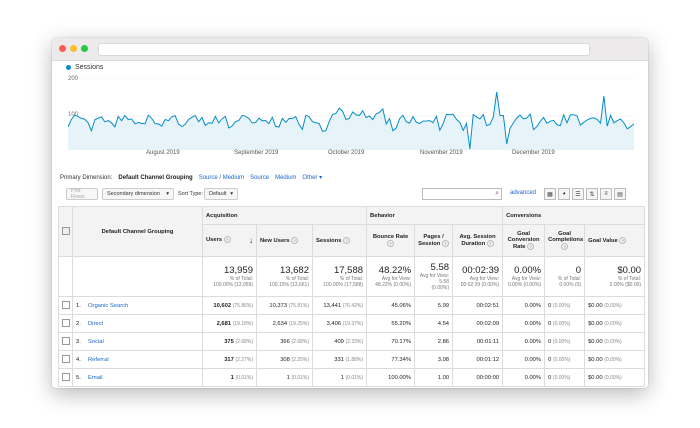 This screenshot has height=428, width=700. Describe the element at coordinates (533, 153) in the screenshot. I see `x-label-dec: December 2019` at that location.